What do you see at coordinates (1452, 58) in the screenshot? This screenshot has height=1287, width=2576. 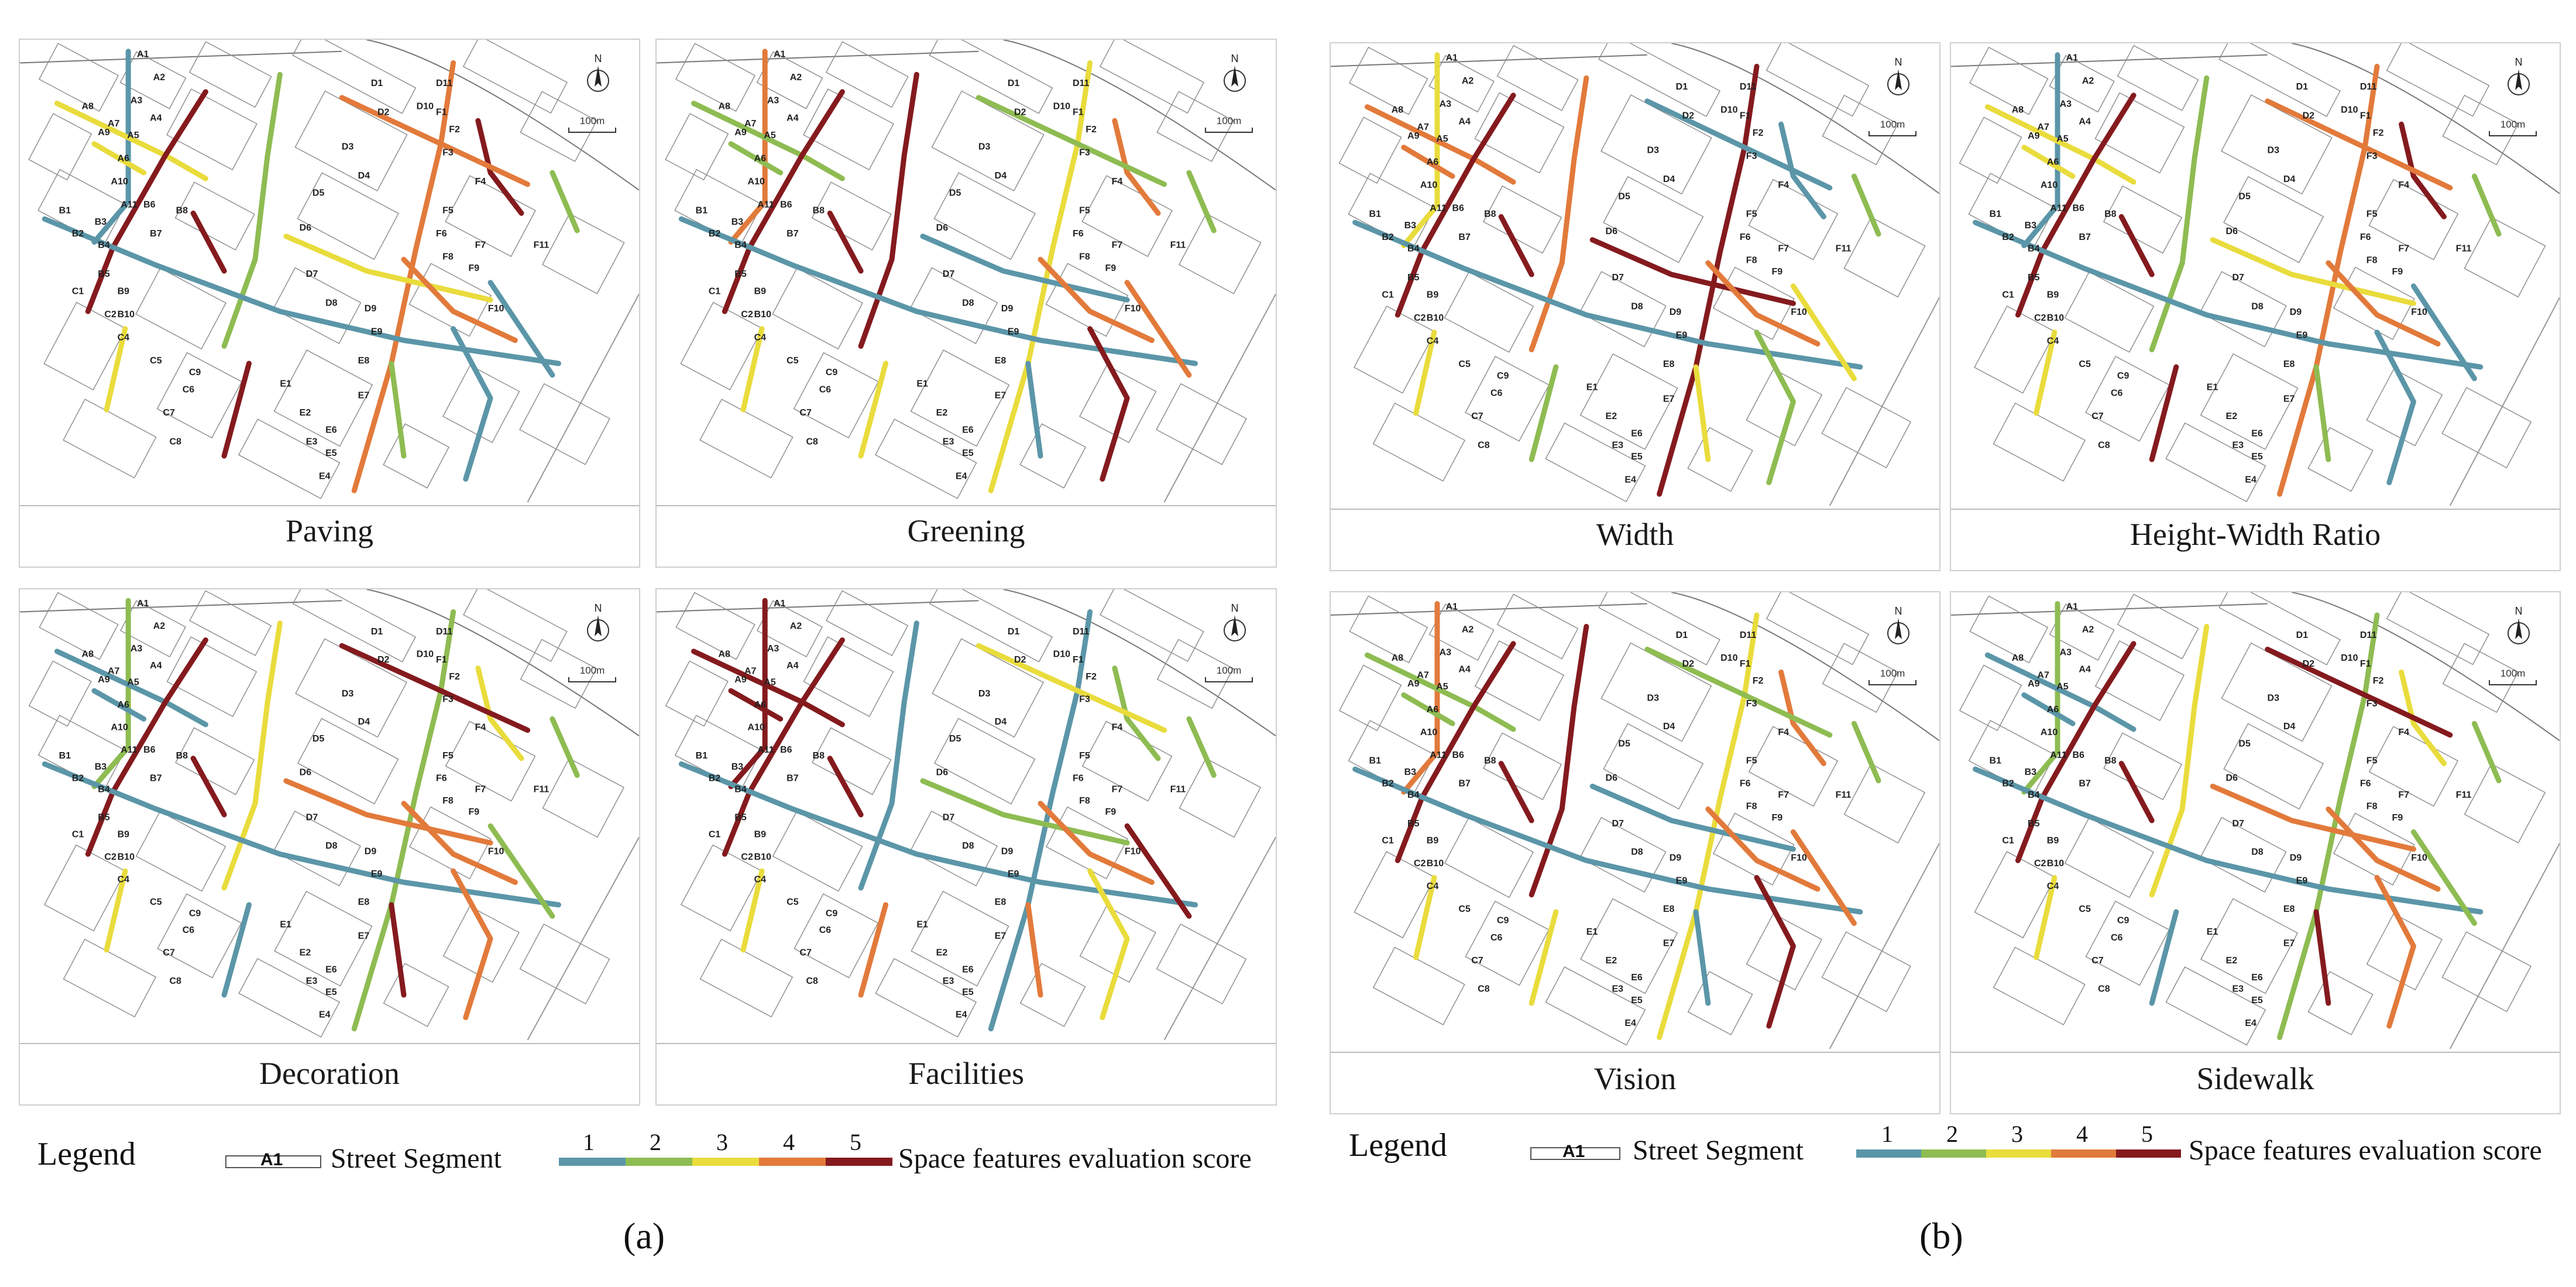 I see `segment-label: A1` at bounding box center [1452, 58].